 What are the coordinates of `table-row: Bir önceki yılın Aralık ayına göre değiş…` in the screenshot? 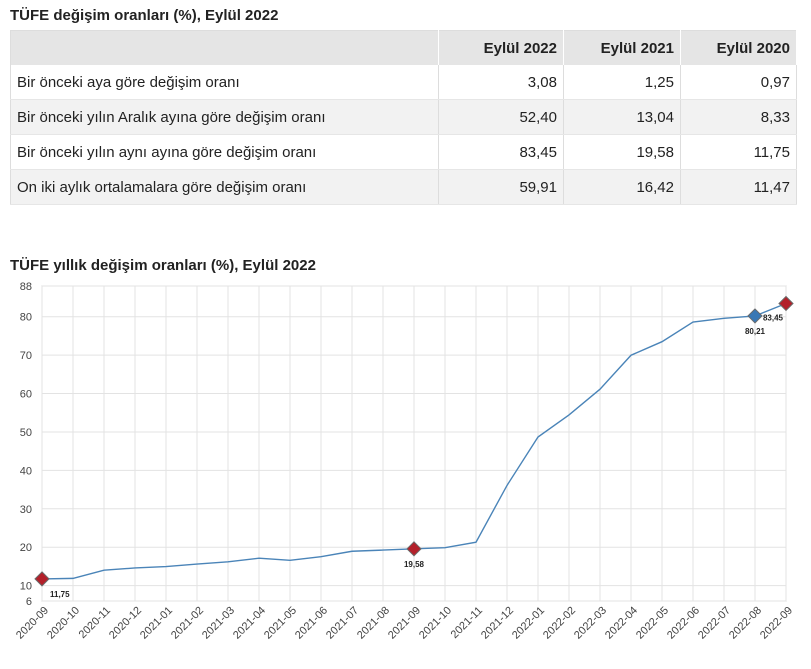 It's located at (403, 117).